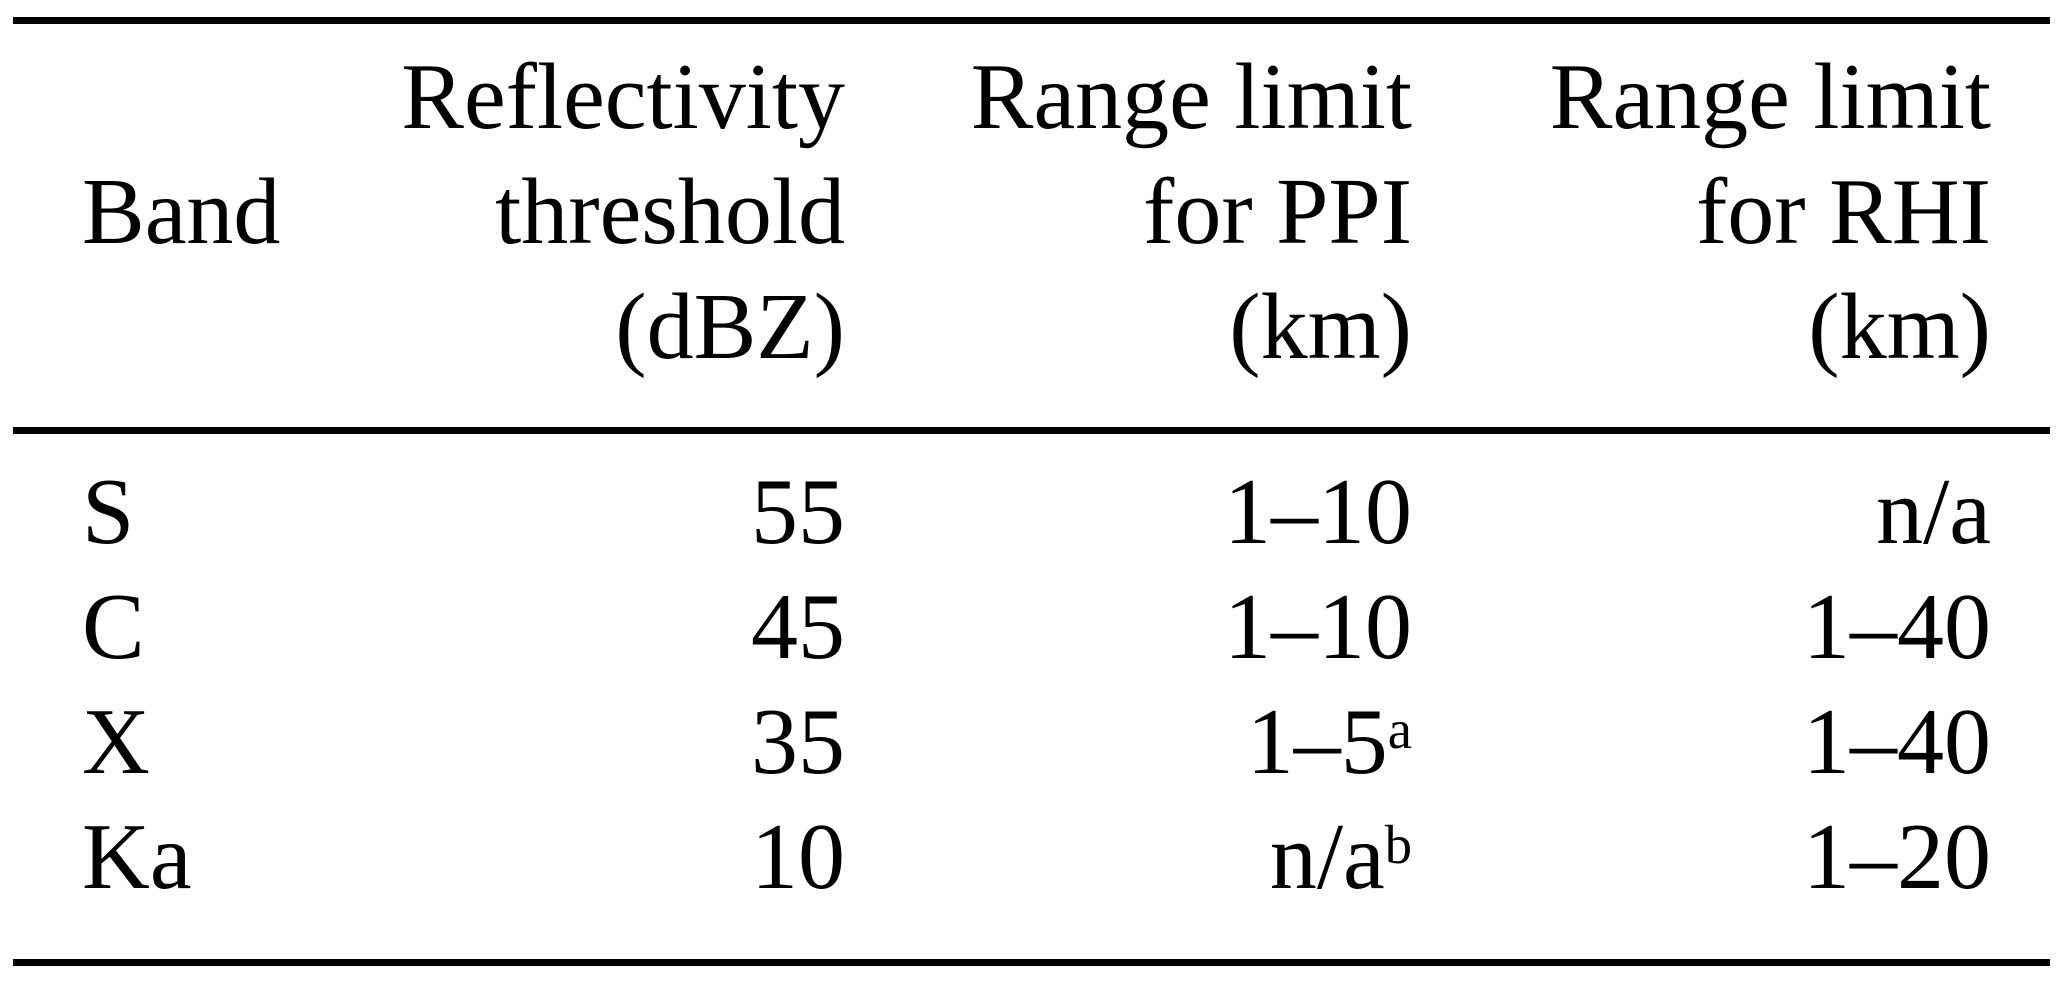 The width and height of the screenshot is (2067, 985). I want to click on header-col-threshold: Reflectivity threshold (dBZ), so click(608, 212).